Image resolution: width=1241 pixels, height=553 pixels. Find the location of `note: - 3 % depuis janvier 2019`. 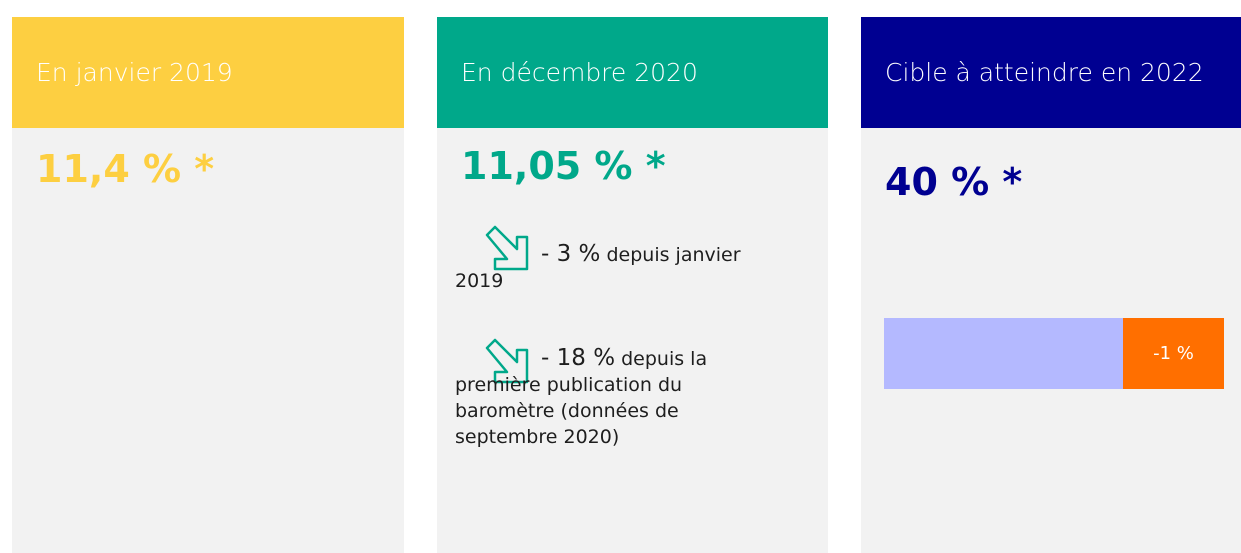

note: - 3 % depuis janvier 2019 is located at coordinates (620, 267).